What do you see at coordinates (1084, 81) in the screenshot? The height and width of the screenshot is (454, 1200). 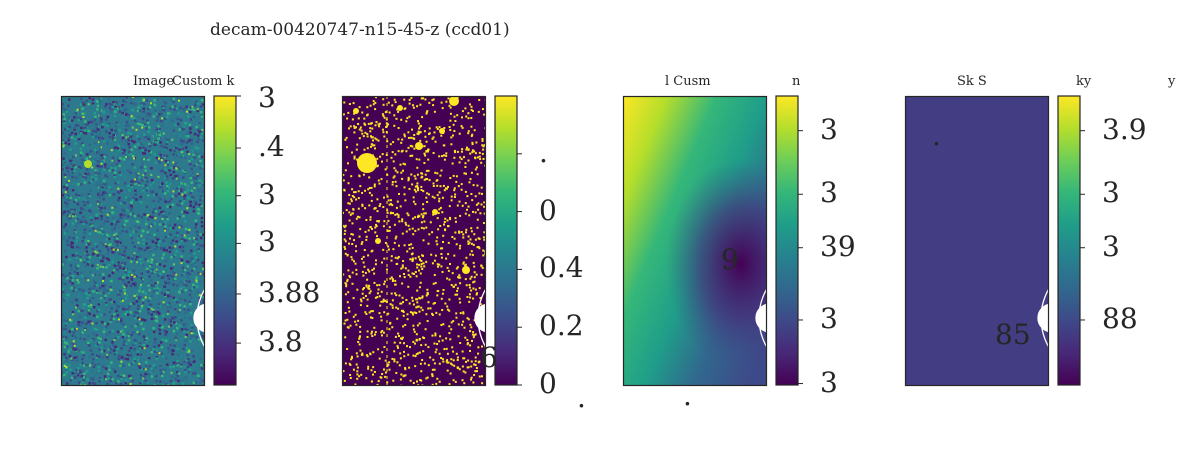 I see `colorbar-title: ky` at bounding box center [1084, 81].